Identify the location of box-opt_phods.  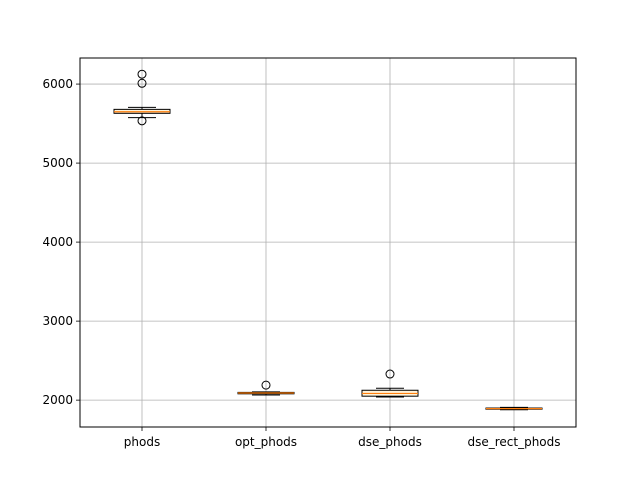
(266, 388).